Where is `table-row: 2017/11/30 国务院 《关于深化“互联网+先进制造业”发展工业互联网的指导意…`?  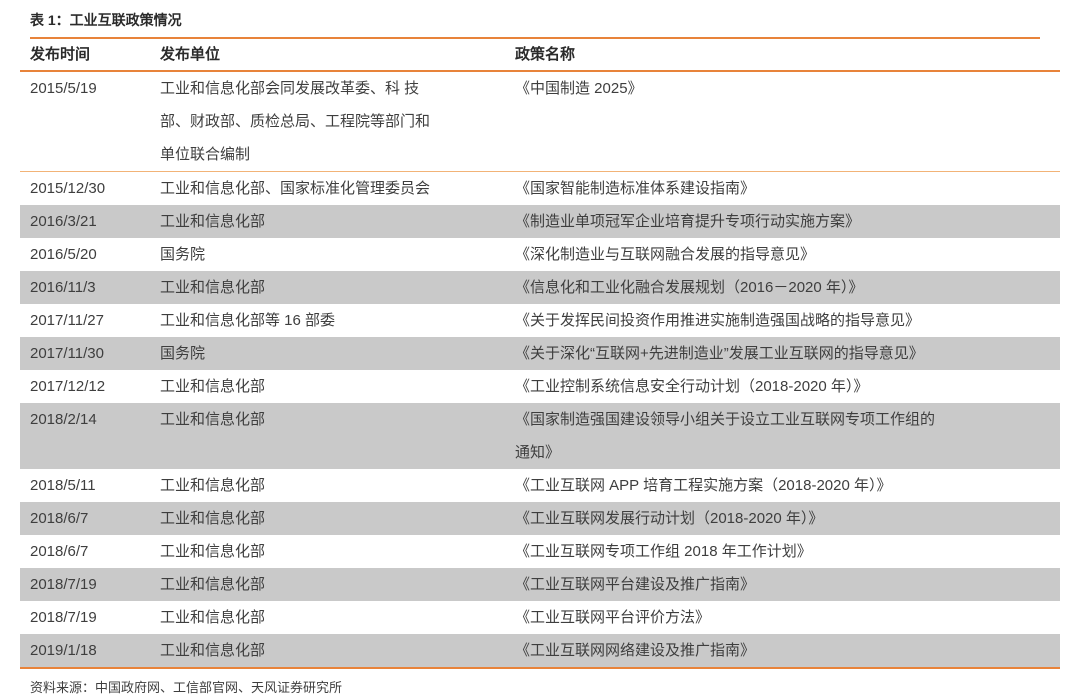
table-row: 2017/11/30 国务院 《关于深化“互联网+先进制造业”发展工业互联网的指导意… is located at coordinates (540, 353).